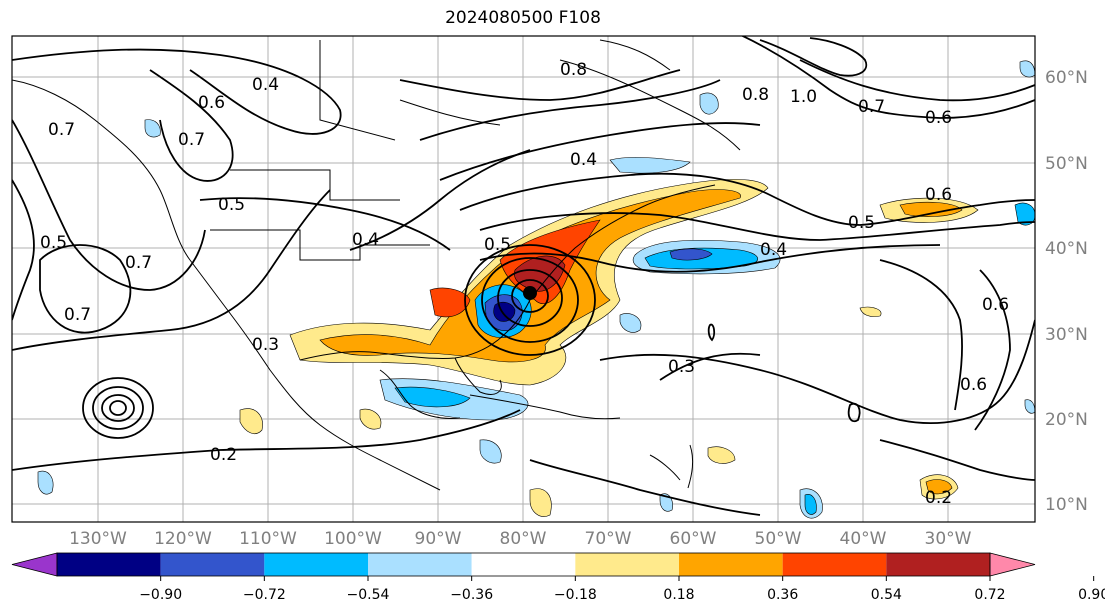 The width and height of the screenshot is (1105, 615). Describe the element at coordinates (34, 564) in the screenshot. I see `colorbar-min-extension` at that location.